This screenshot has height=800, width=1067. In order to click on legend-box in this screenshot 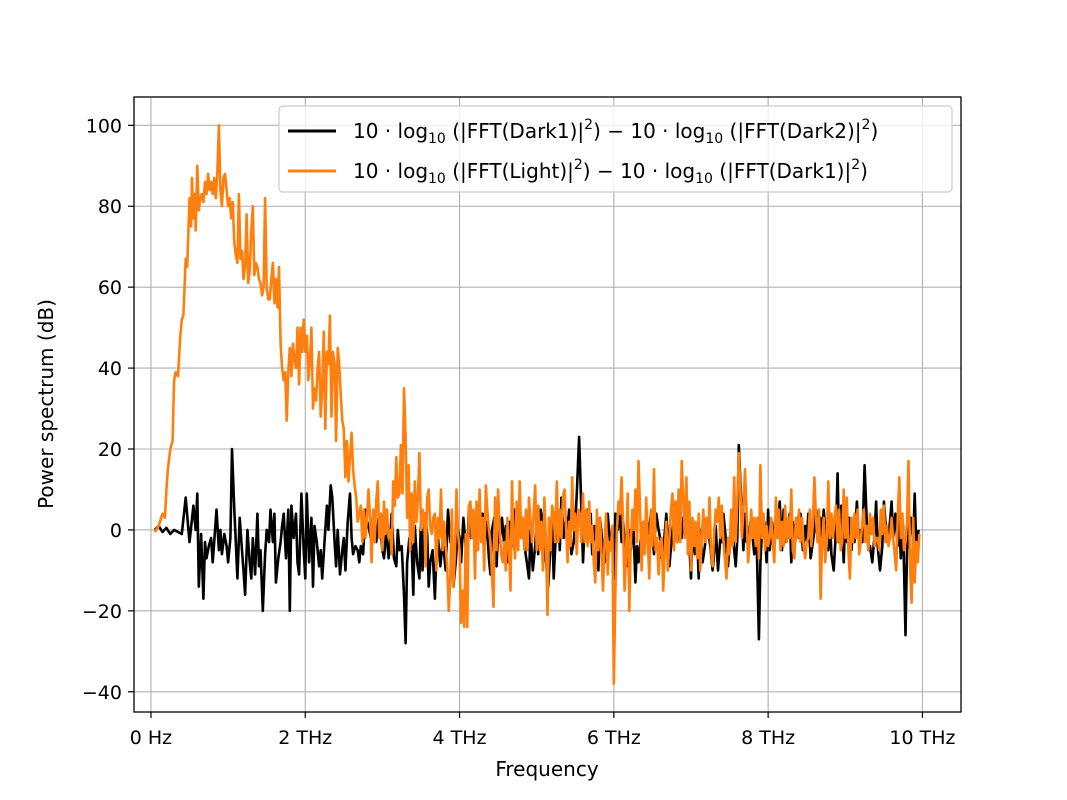, I will do `click(615, 149)`.